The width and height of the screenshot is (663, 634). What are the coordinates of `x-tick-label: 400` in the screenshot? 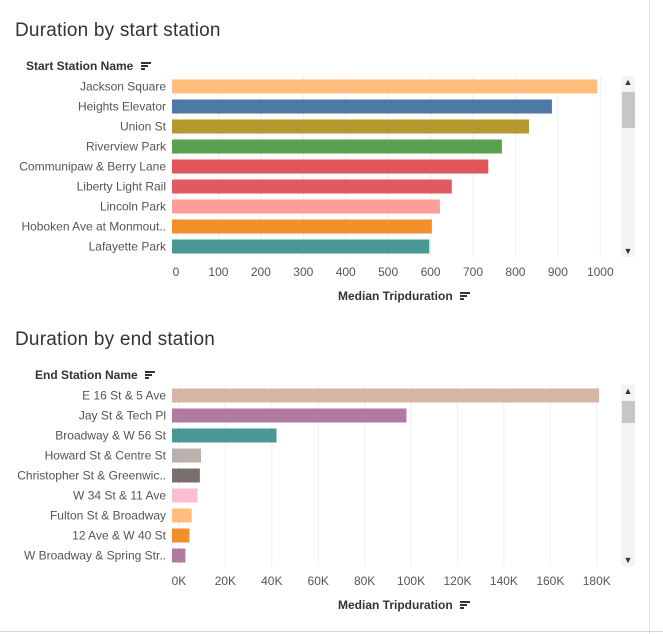 It's located at (346, 272).